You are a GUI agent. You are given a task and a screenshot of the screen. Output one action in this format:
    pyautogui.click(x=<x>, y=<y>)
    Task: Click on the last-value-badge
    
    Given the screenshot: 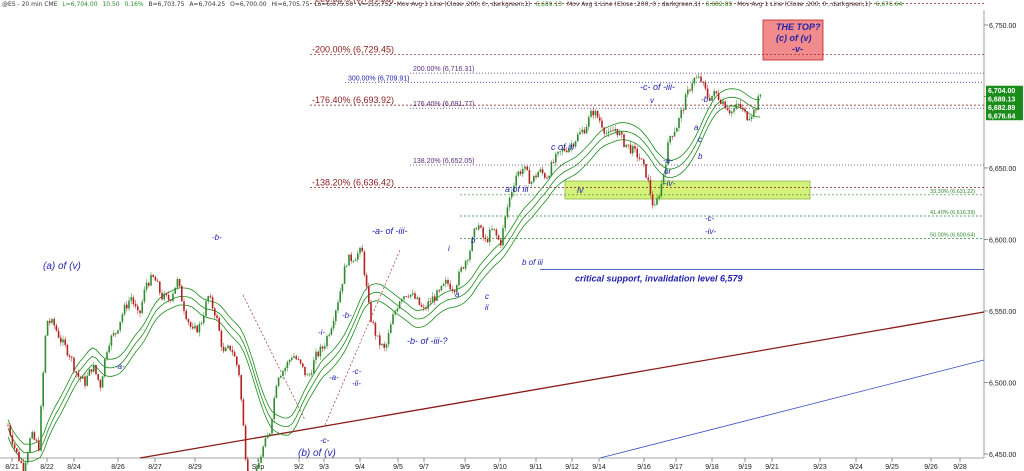 What is the action you would take?
    pyautogui.click(x=1004, y=116)
    